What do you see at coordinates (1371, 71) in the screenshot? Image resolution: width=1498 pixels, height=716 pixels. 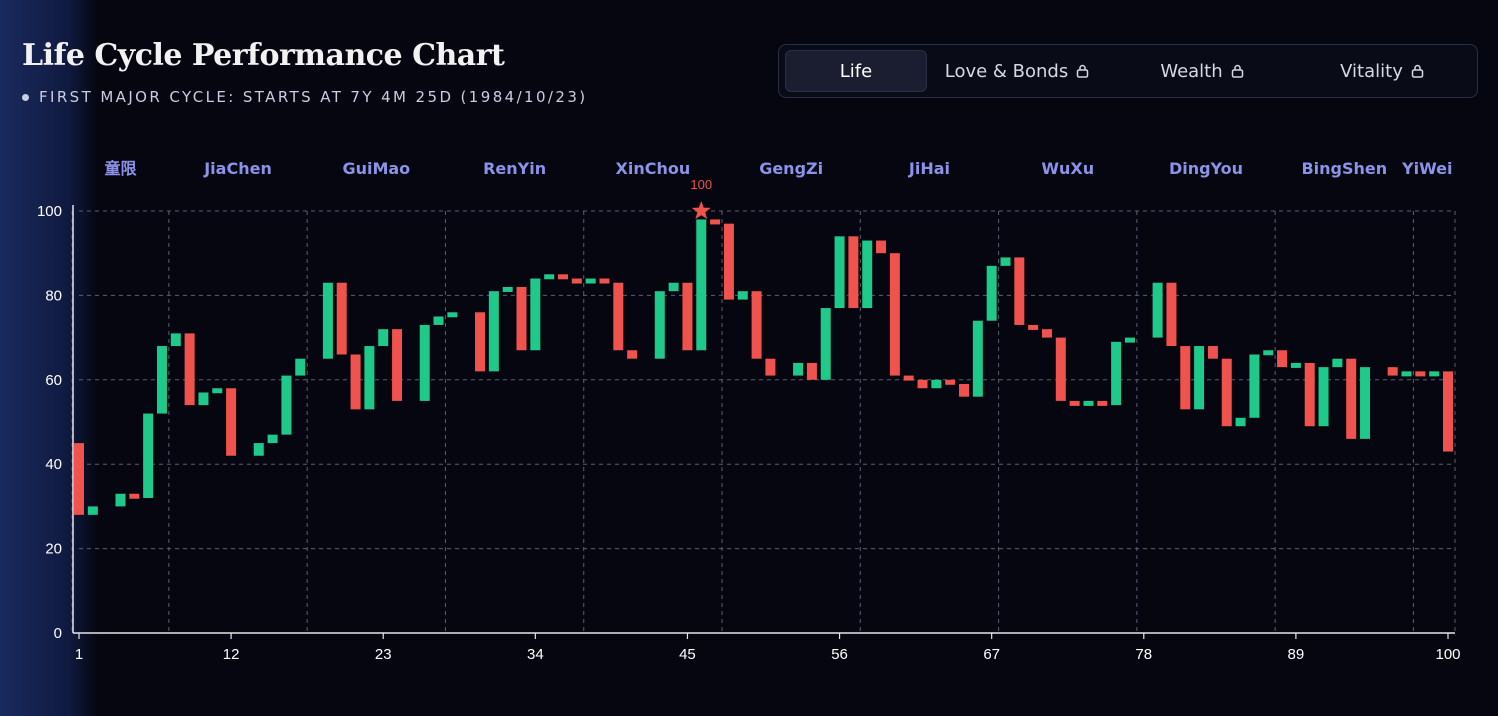 I see `tab-vitality-label: Vitality` at bounding box center [1371, 71].